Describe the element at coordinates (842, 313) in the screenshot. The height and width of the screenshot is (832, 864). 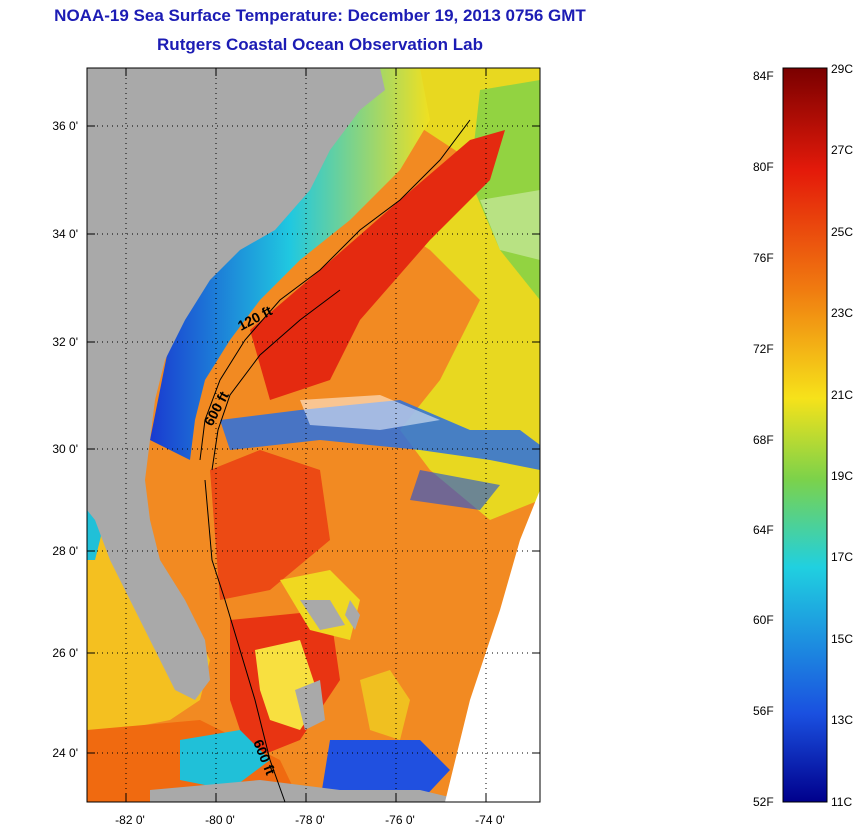
I see `colorbar-c-label: 23C` at that location.